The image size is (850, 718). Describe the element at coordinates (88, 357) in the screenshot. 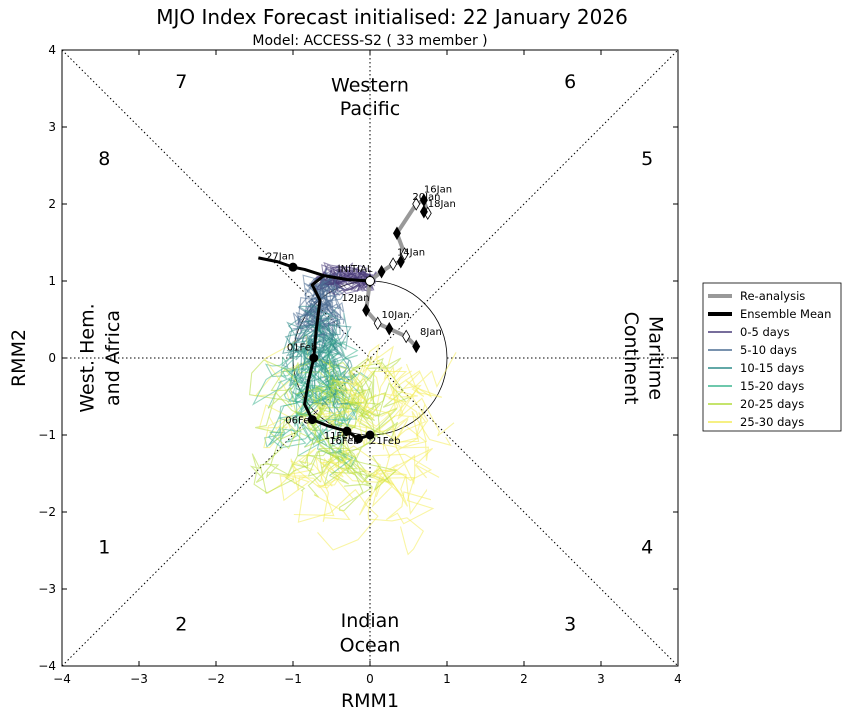

I see `region-label-left: West. Hem.` at that location.